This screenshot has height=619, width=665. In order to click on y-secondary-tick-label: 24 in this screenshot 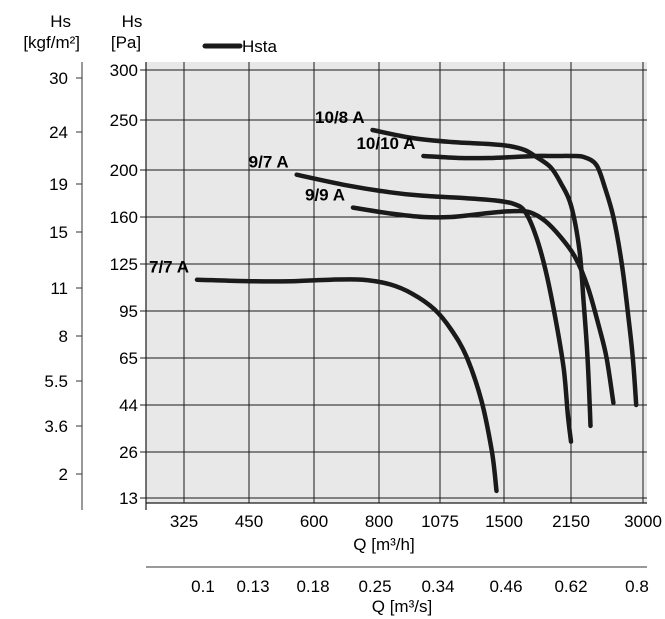, I will do `click(58, 132)`.